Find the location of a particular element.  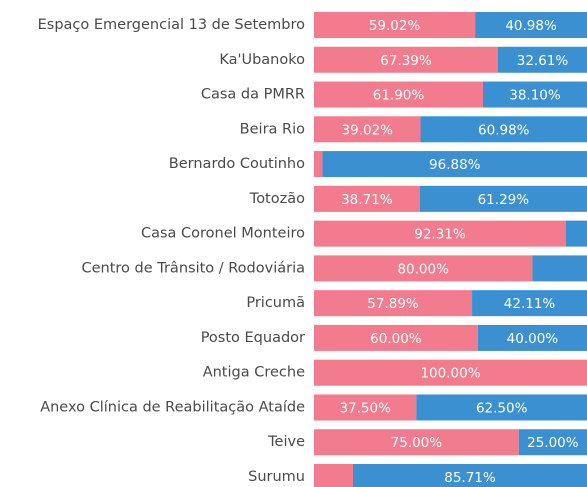

value-label: 75.00% is located at coordinates (417, 443).